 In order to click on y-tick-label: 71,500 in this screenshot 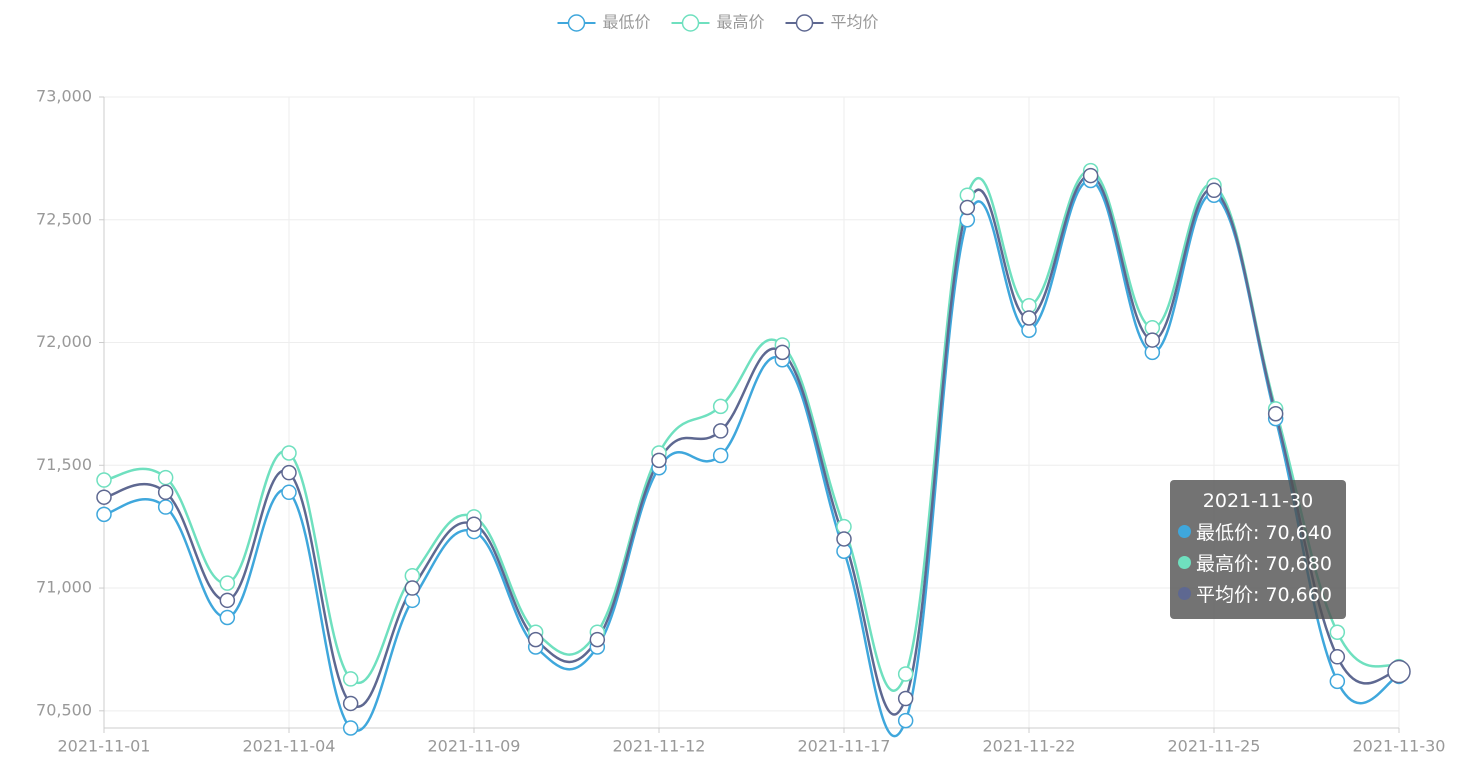, I will do `click(64, 464)`.